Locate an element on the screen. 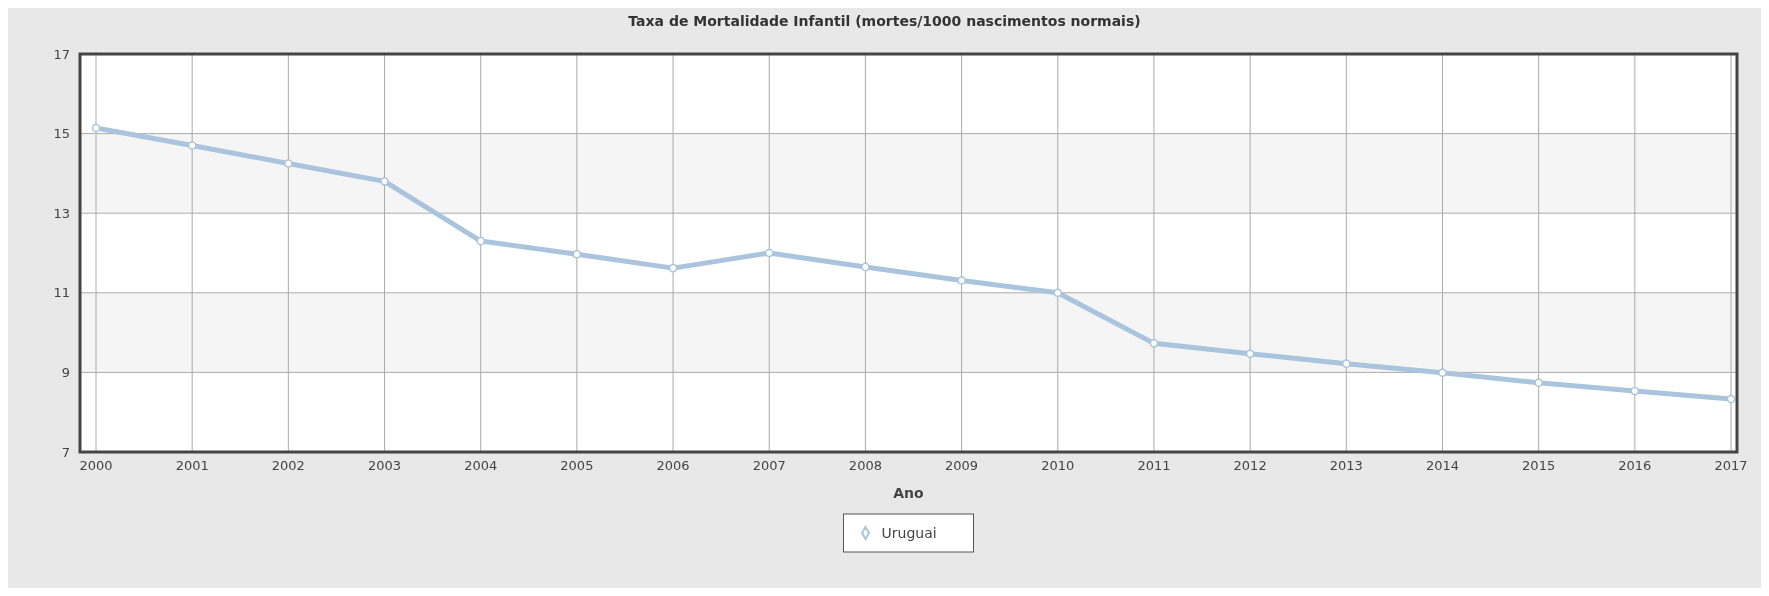 This screenshot has width=1769, height=596. x-tick-label: 2013 is located at coordinates (1346, 465).